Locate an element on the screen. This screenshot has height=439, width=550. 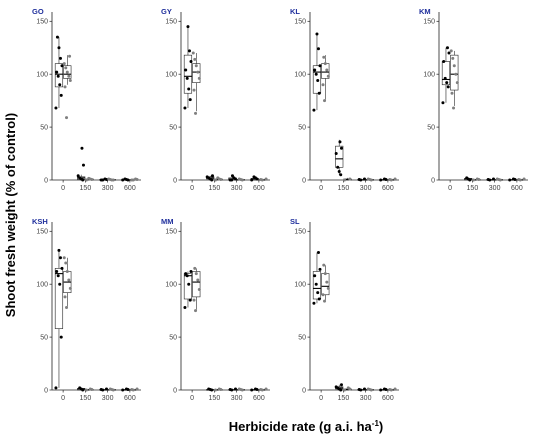
box-0-s1 is located at coordinates (67, 87).